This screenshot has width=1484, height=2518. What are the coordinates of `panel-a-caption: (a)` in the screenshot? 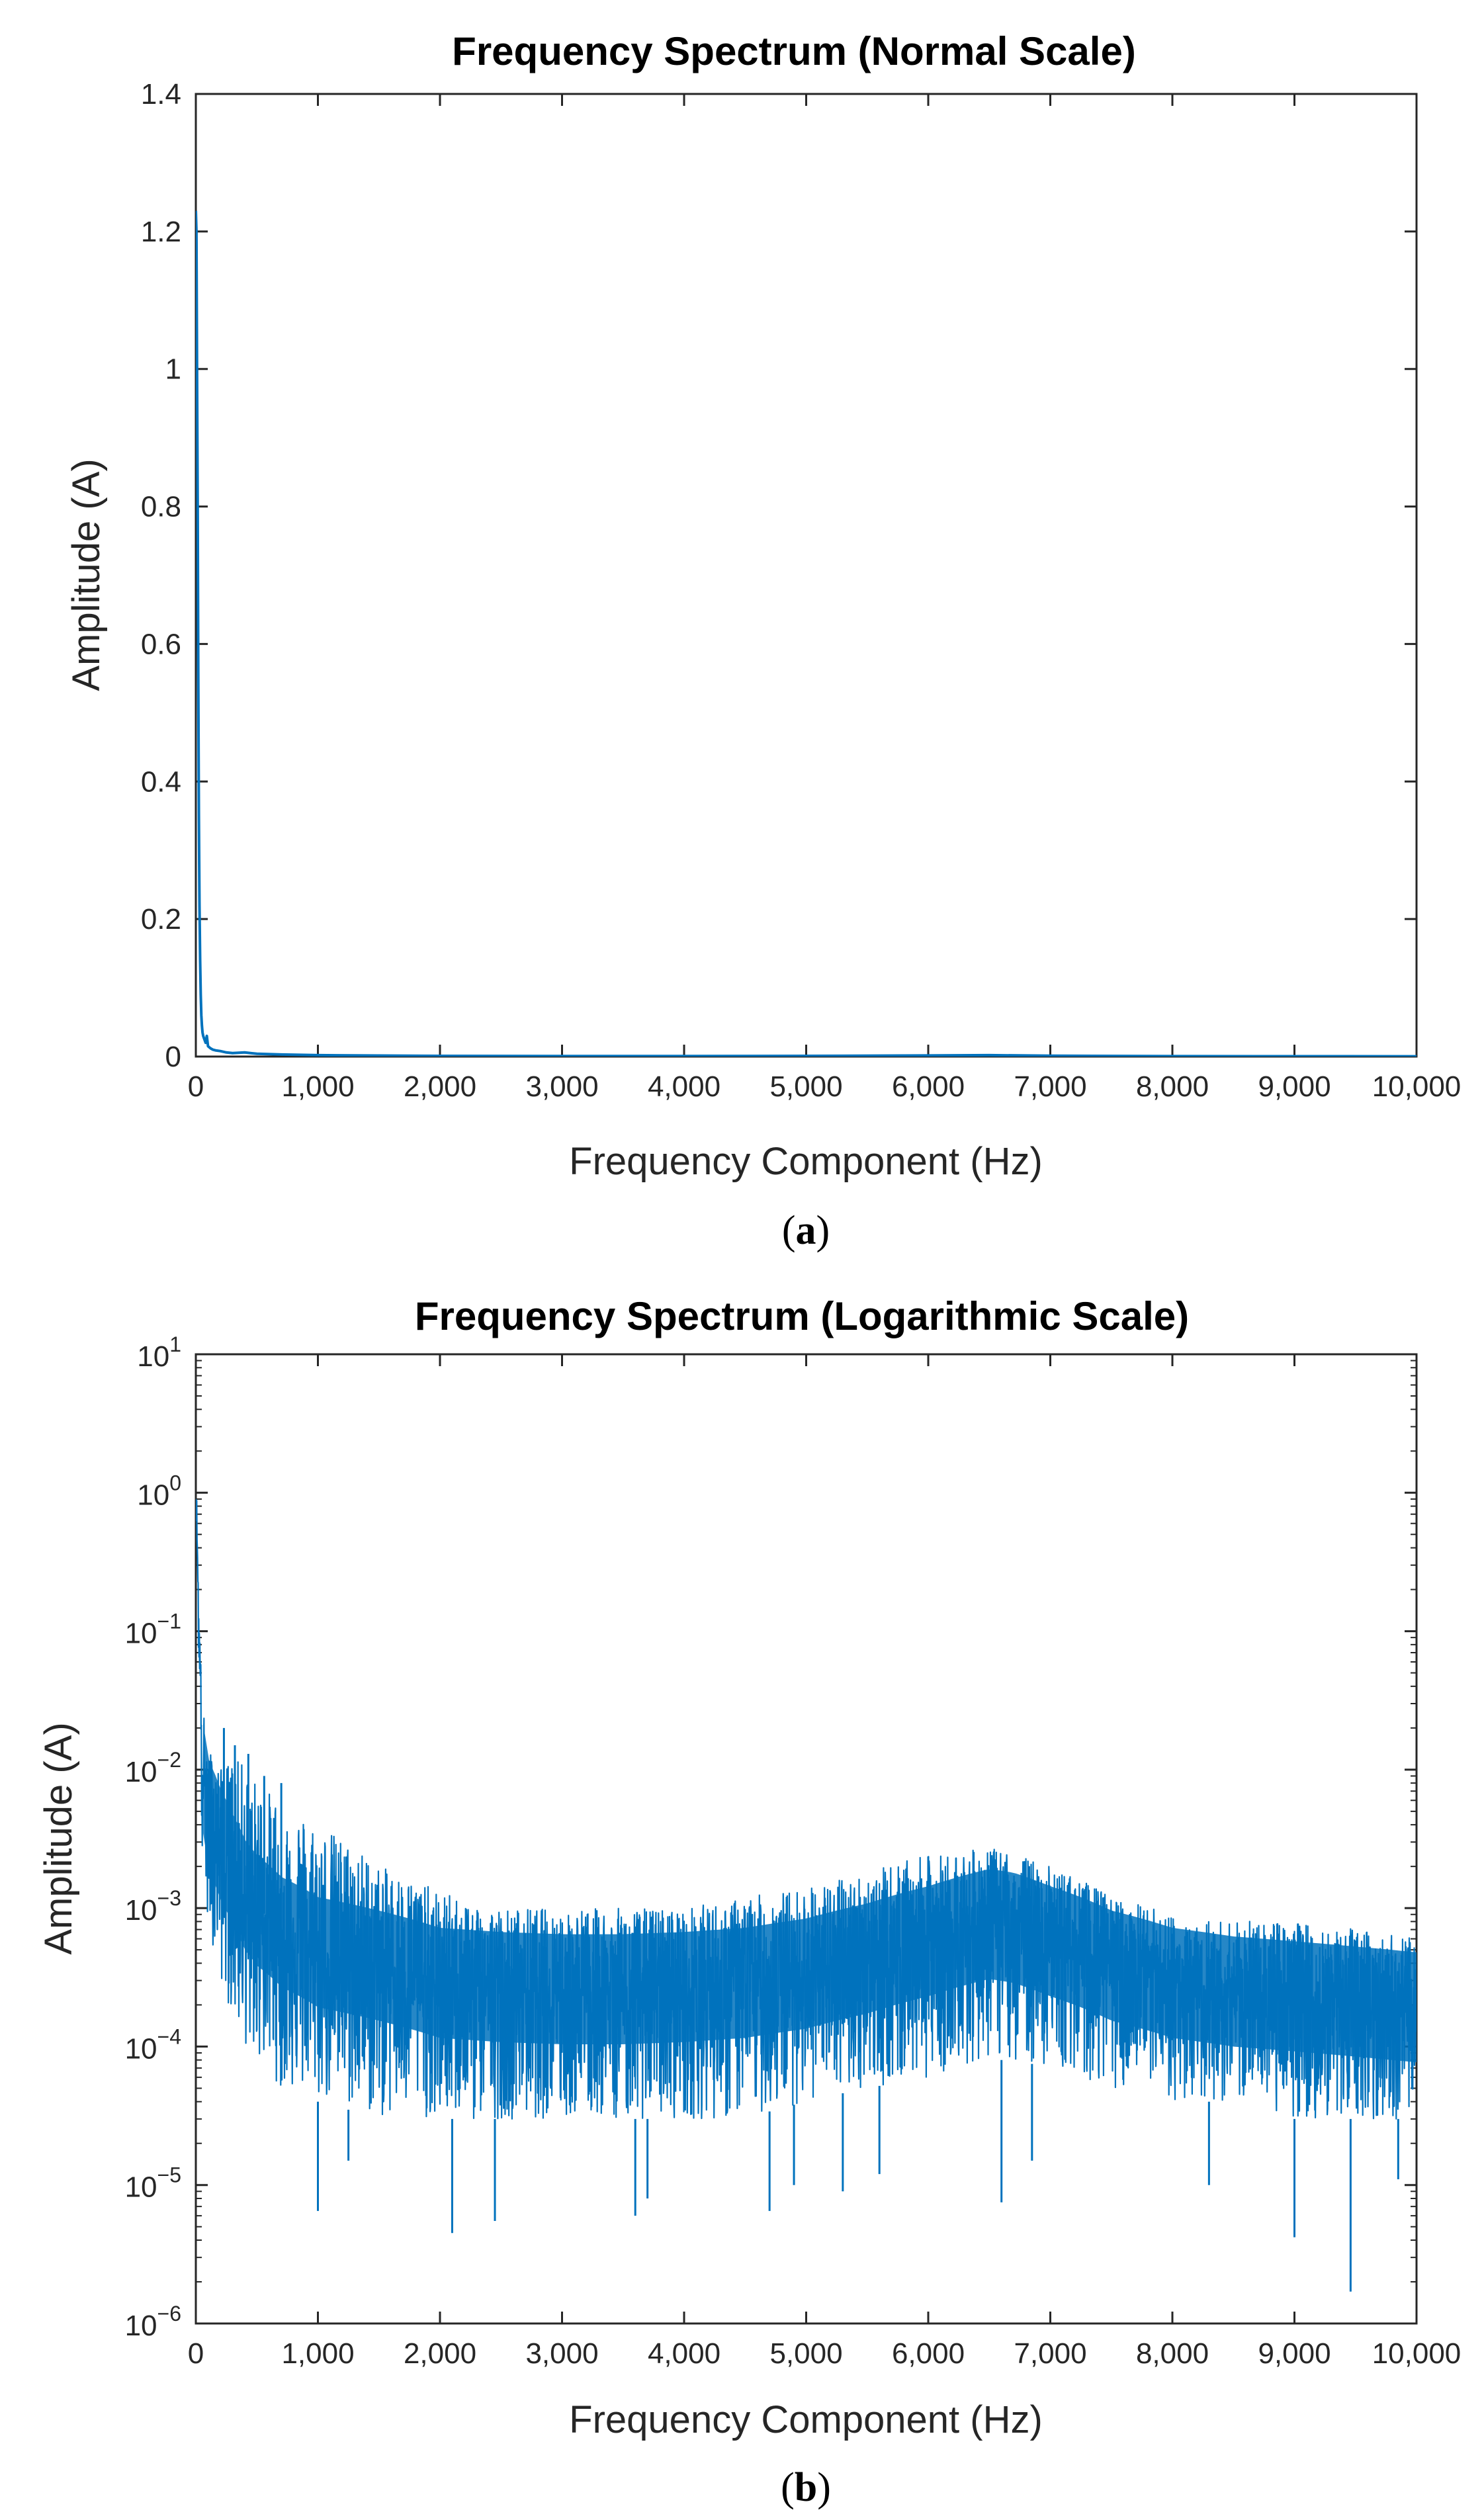 It's located at (806, 1230).